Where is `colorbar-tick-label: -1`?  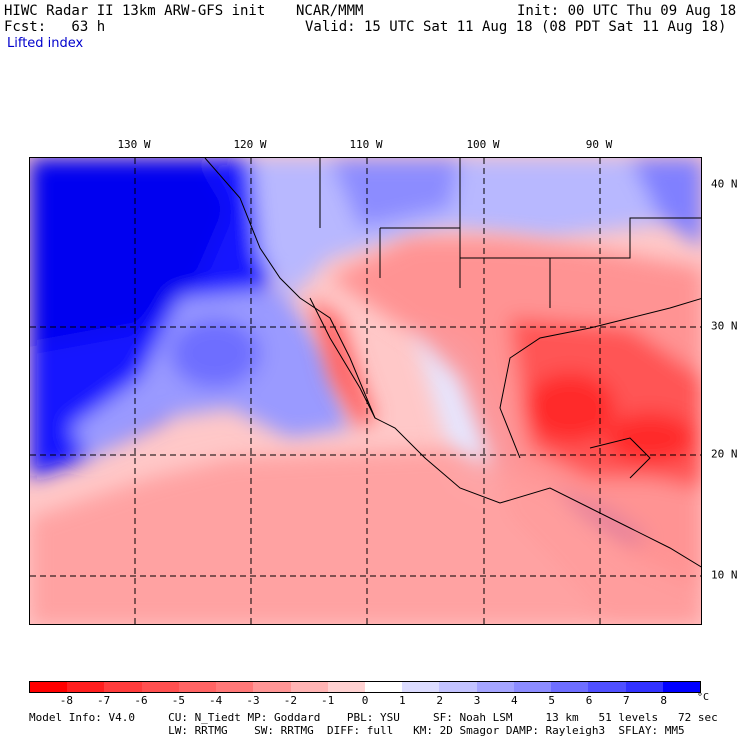
colorbar-tick-label: -1 is located at coordinates (328, 700).